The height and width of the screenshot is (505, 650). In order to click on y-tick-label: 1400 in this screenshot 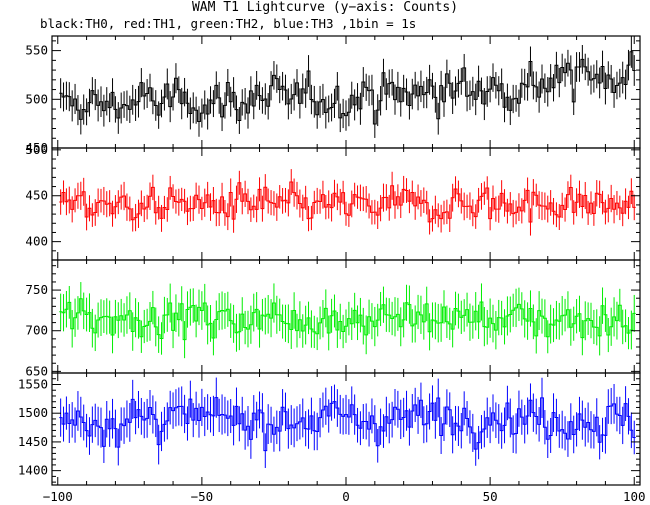, I will do `click(33, 470)`.